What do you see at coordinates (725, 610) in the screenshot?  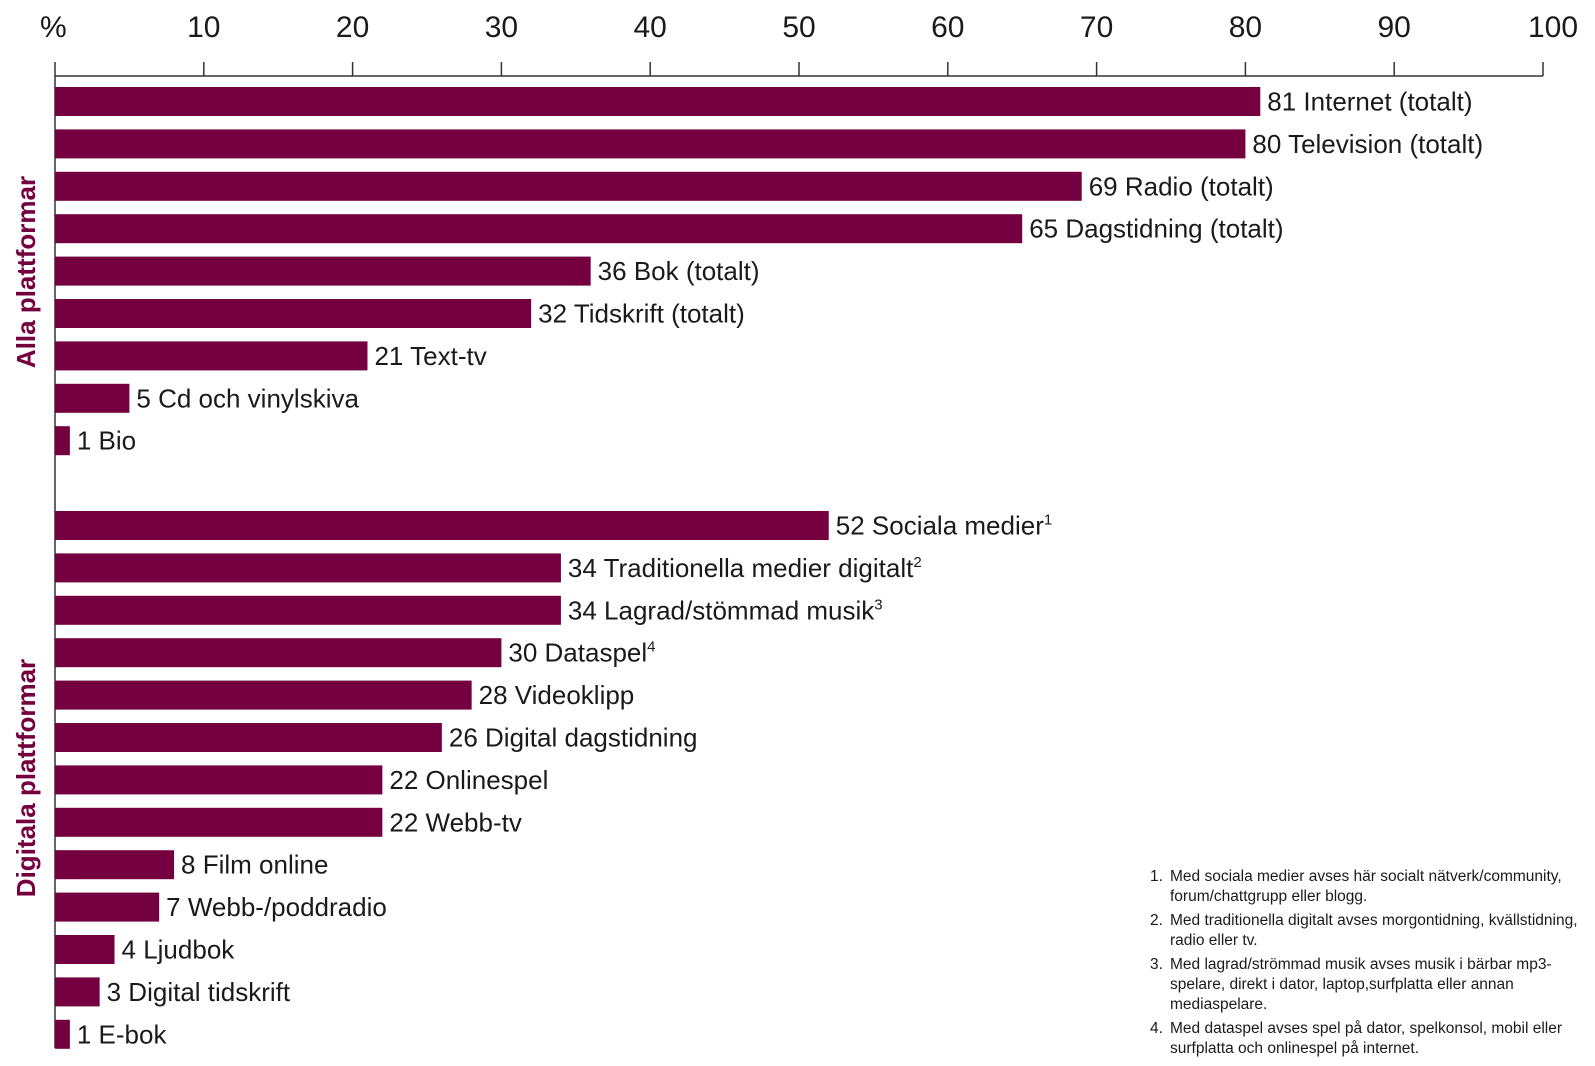 I see `bar-label: 34 Lagrad/stömmad musik3` at bounding box center [725, 610].